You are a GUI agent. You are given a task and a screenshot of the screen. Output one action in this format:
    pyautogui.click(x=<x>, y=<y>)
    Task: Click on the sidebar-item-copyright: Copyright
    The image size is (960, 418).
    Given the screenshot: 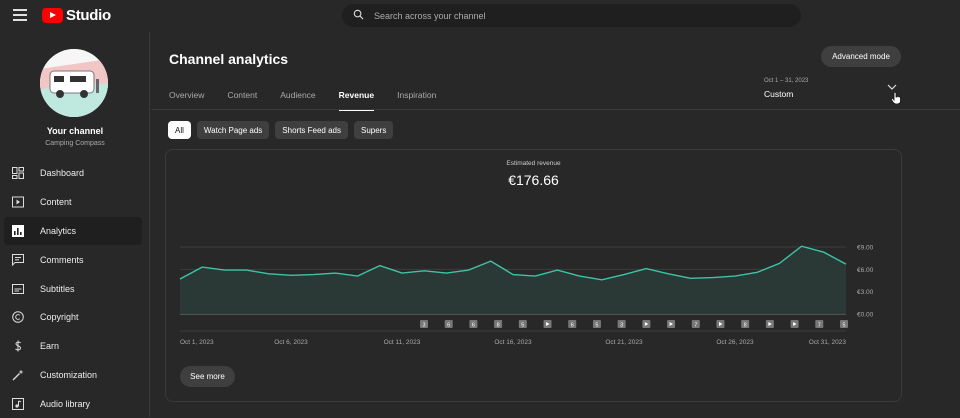 What is the action you would take?
    pyautogui.click(x=73, y=317)
    